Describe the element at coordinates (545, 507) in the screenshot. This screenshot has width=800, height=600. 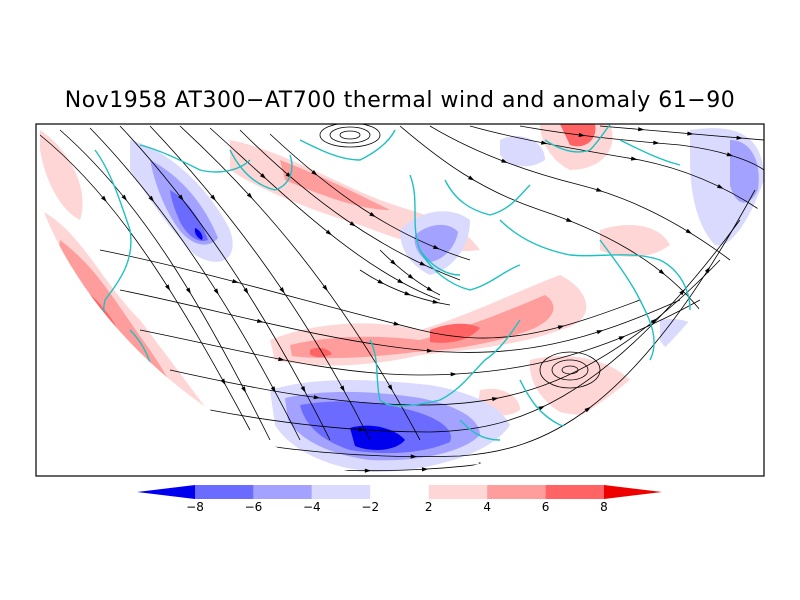
I see `colorbar-tick-label: 6` at that location.